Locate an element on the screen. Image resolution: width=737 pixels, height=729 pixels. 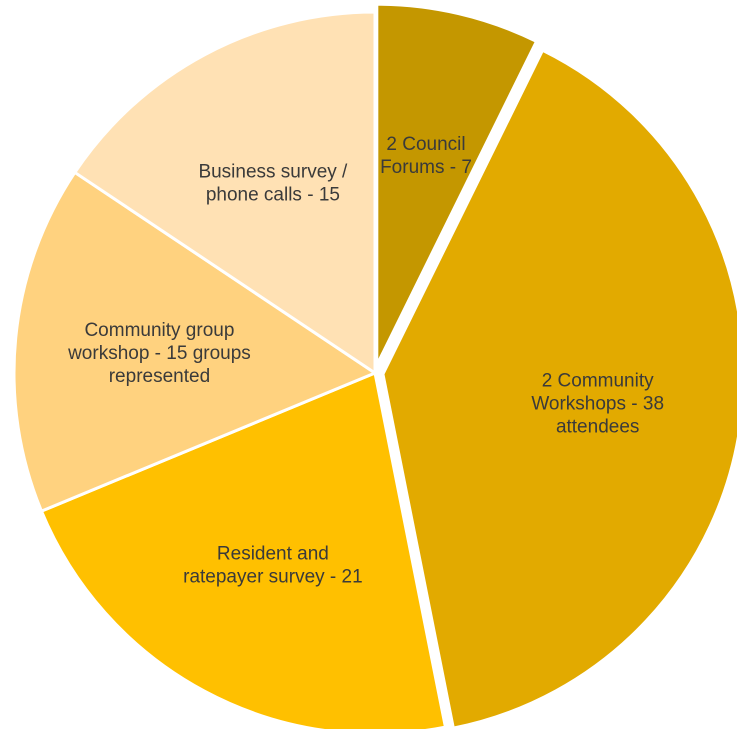
pie-slice-label-line: attendees is located at coordinates (597, 426).